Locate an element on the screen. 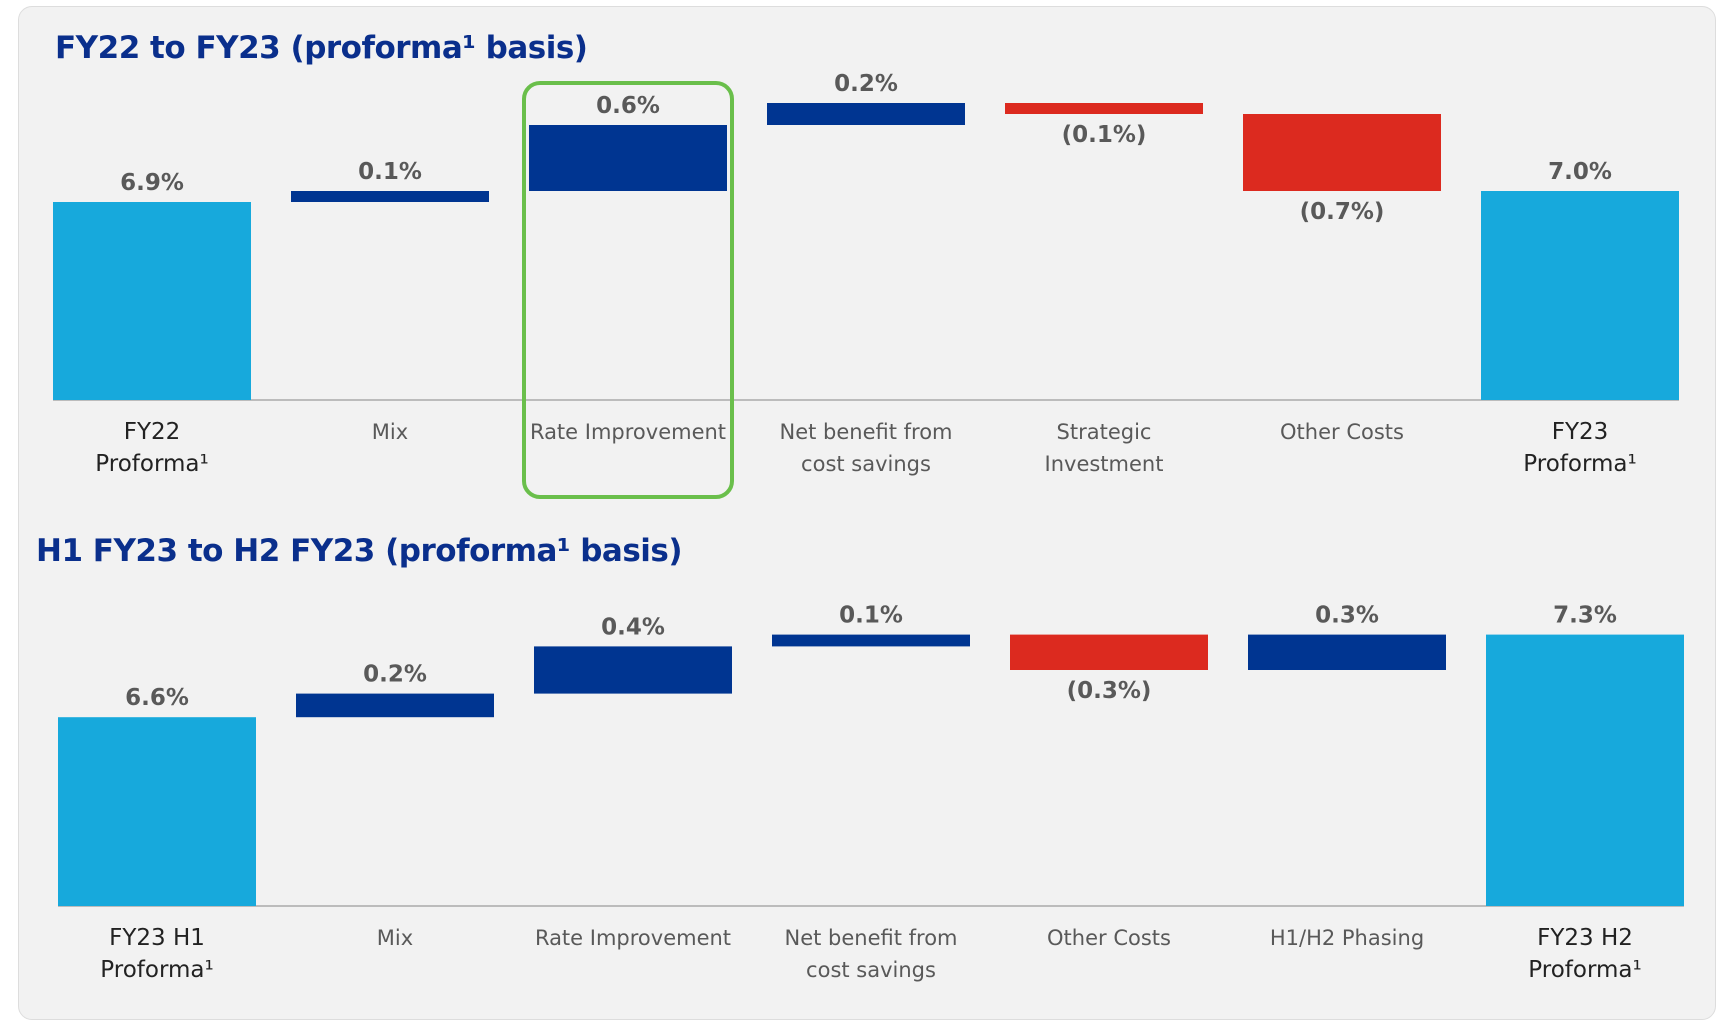 This screenshot has height=1022, width=1729. value-label: (0.1%) is located at coordinates (1104, 135).